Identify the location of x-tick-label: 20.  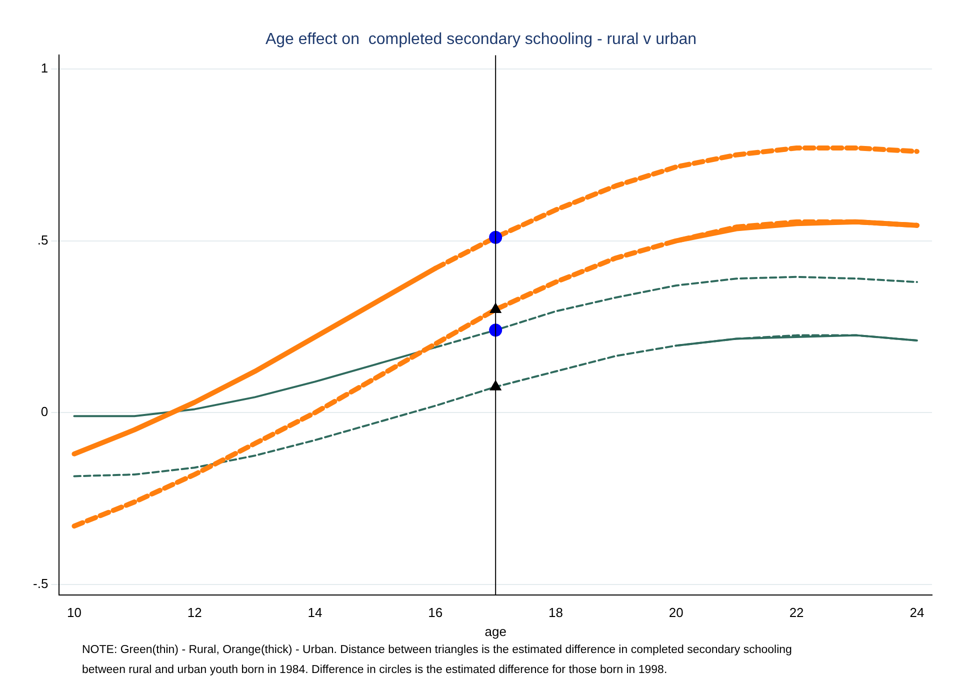
(676, 612).